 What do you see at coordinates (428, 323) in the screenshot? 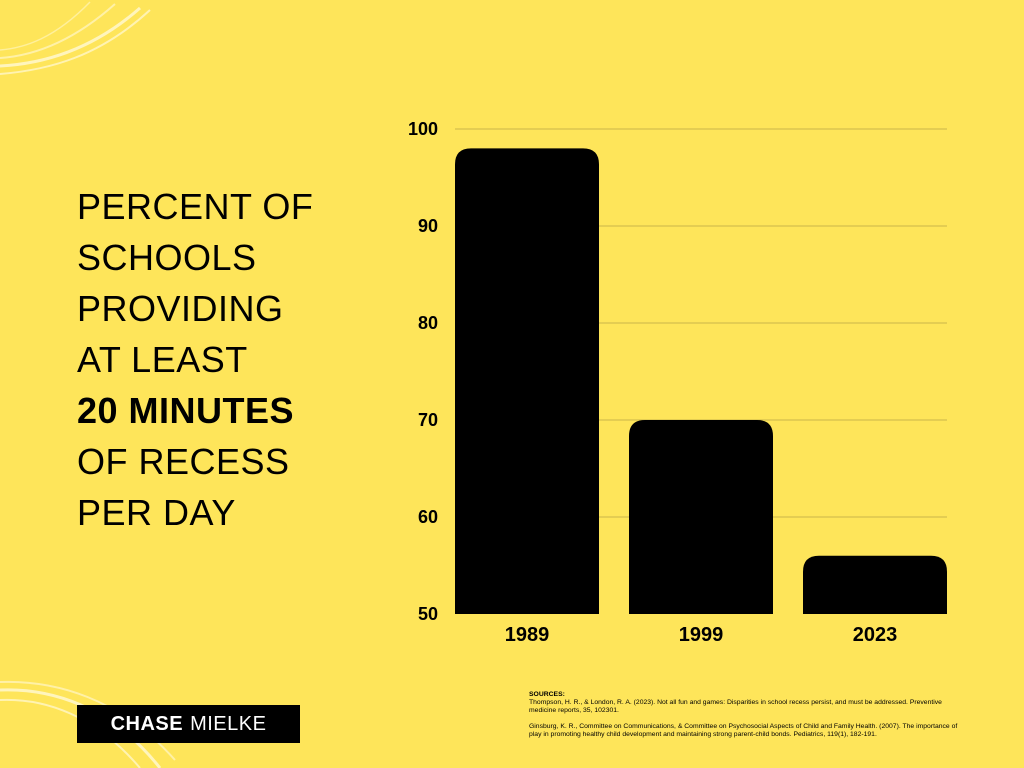
I see `y-tick-label: 80` at bounding box center [428, 323].